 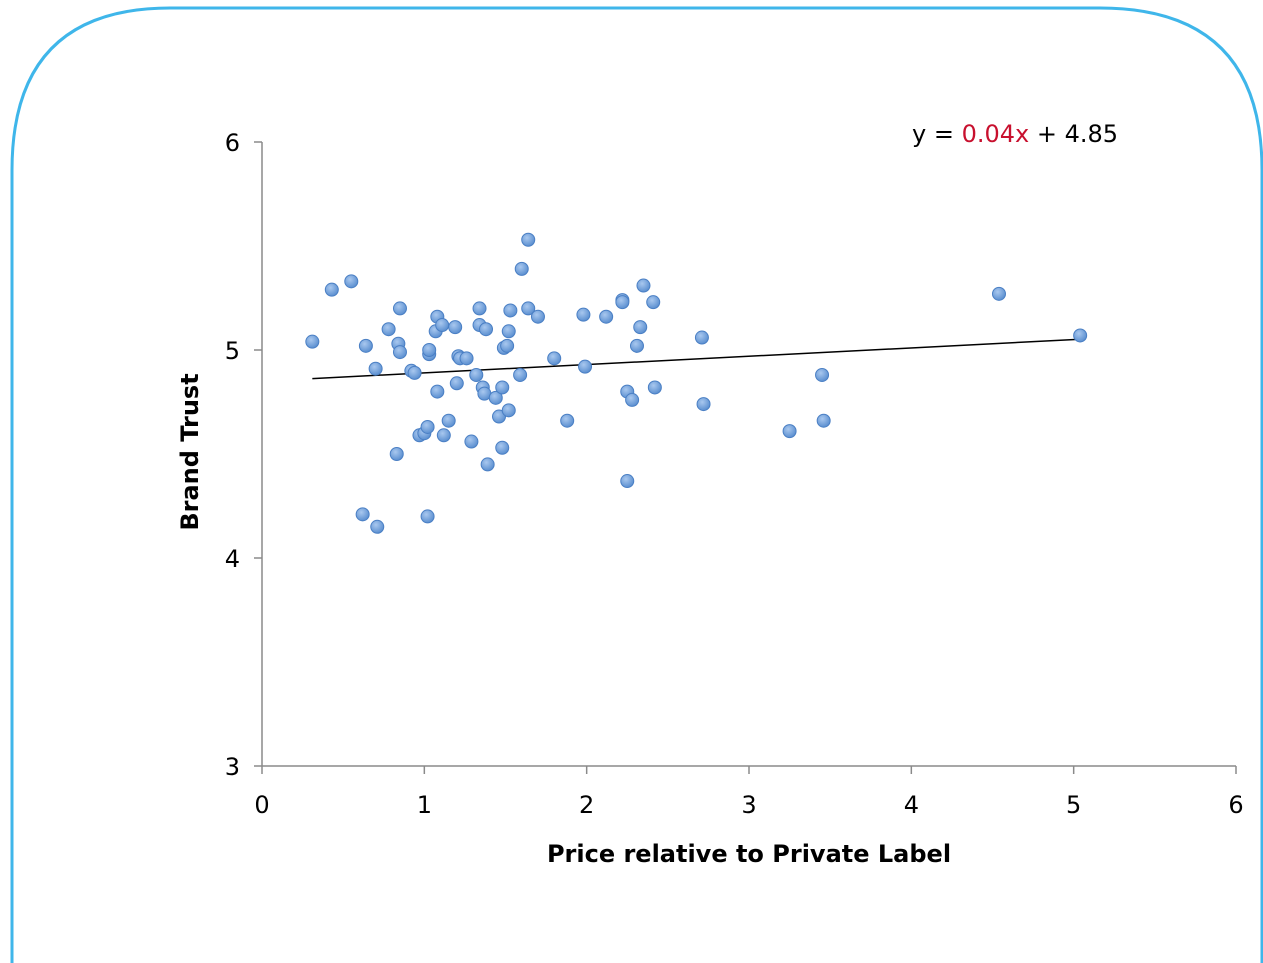 What do you see at coordinates (1235, 805) in the screenshot?
I see `x-tick-label: 6` at bounding box center [1235, 805].